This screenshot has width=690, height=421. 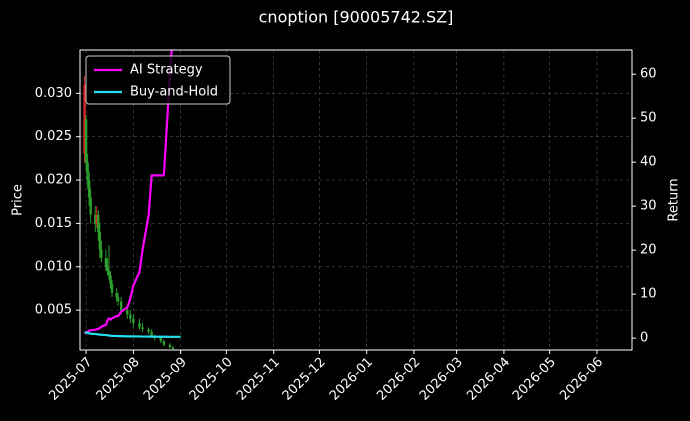 I want to click on y2-tick-label: 40, so click(x=648, y=162).